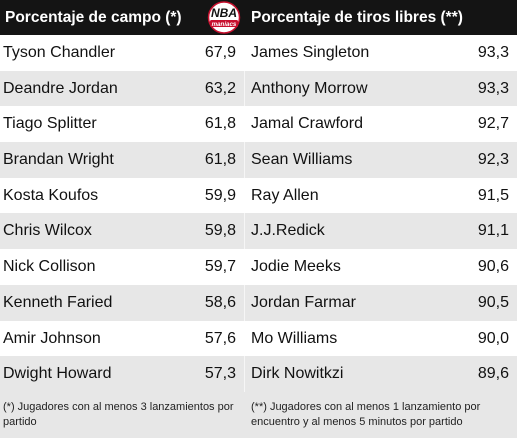 This screenshot has width=517, height=438. Describe the element at coordinates (60, 88) in the screenshot. I see `field-player-name: Deandre Jordan` at that location.